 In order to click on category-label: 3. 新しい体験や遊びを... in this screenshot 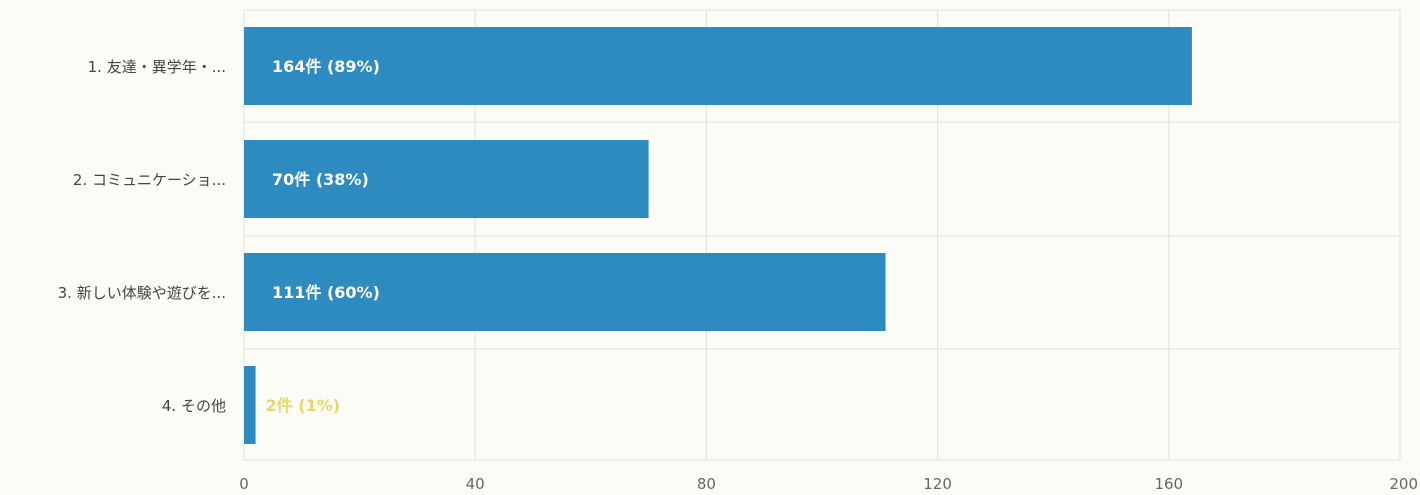, I will do `click(142, 293)`.